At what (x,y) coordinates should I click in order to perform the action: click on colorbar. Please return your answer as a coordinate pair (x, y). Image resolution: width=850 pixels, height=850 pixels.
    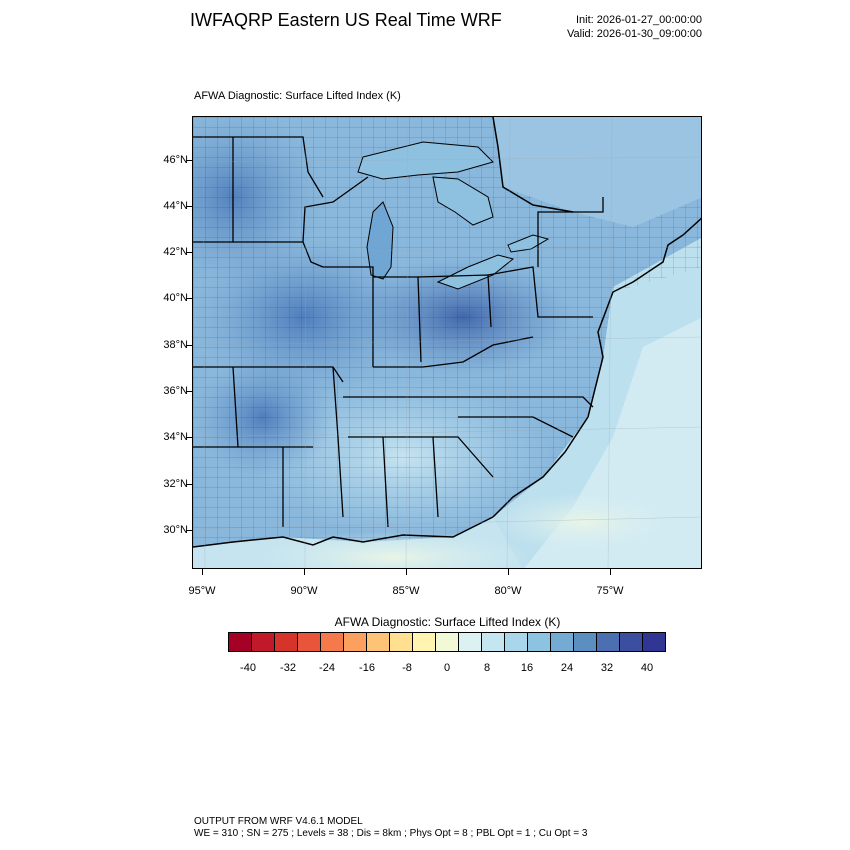
    Looking at the image, I should click on (447, 642).